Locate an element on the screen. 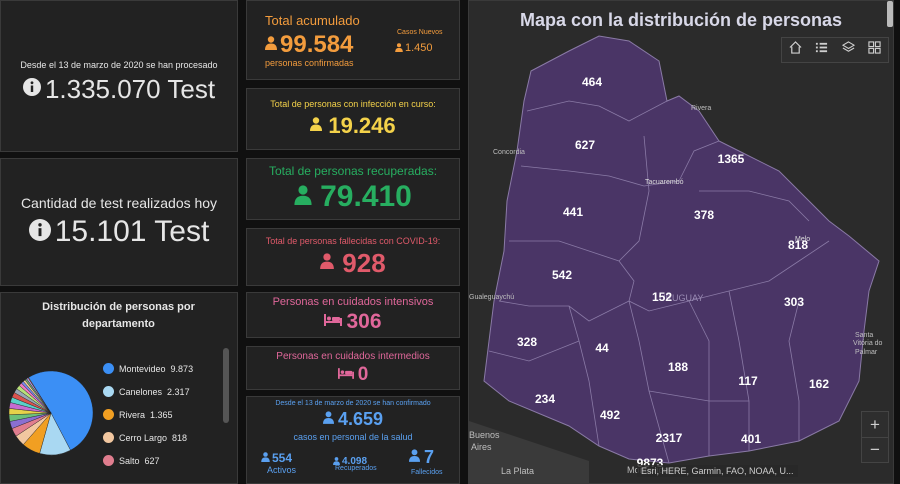 The width and height of the screenshot is (900, 484). recovered-panel: Total de personas recuperadas: 79.410 is located at coordinates (353, 189).